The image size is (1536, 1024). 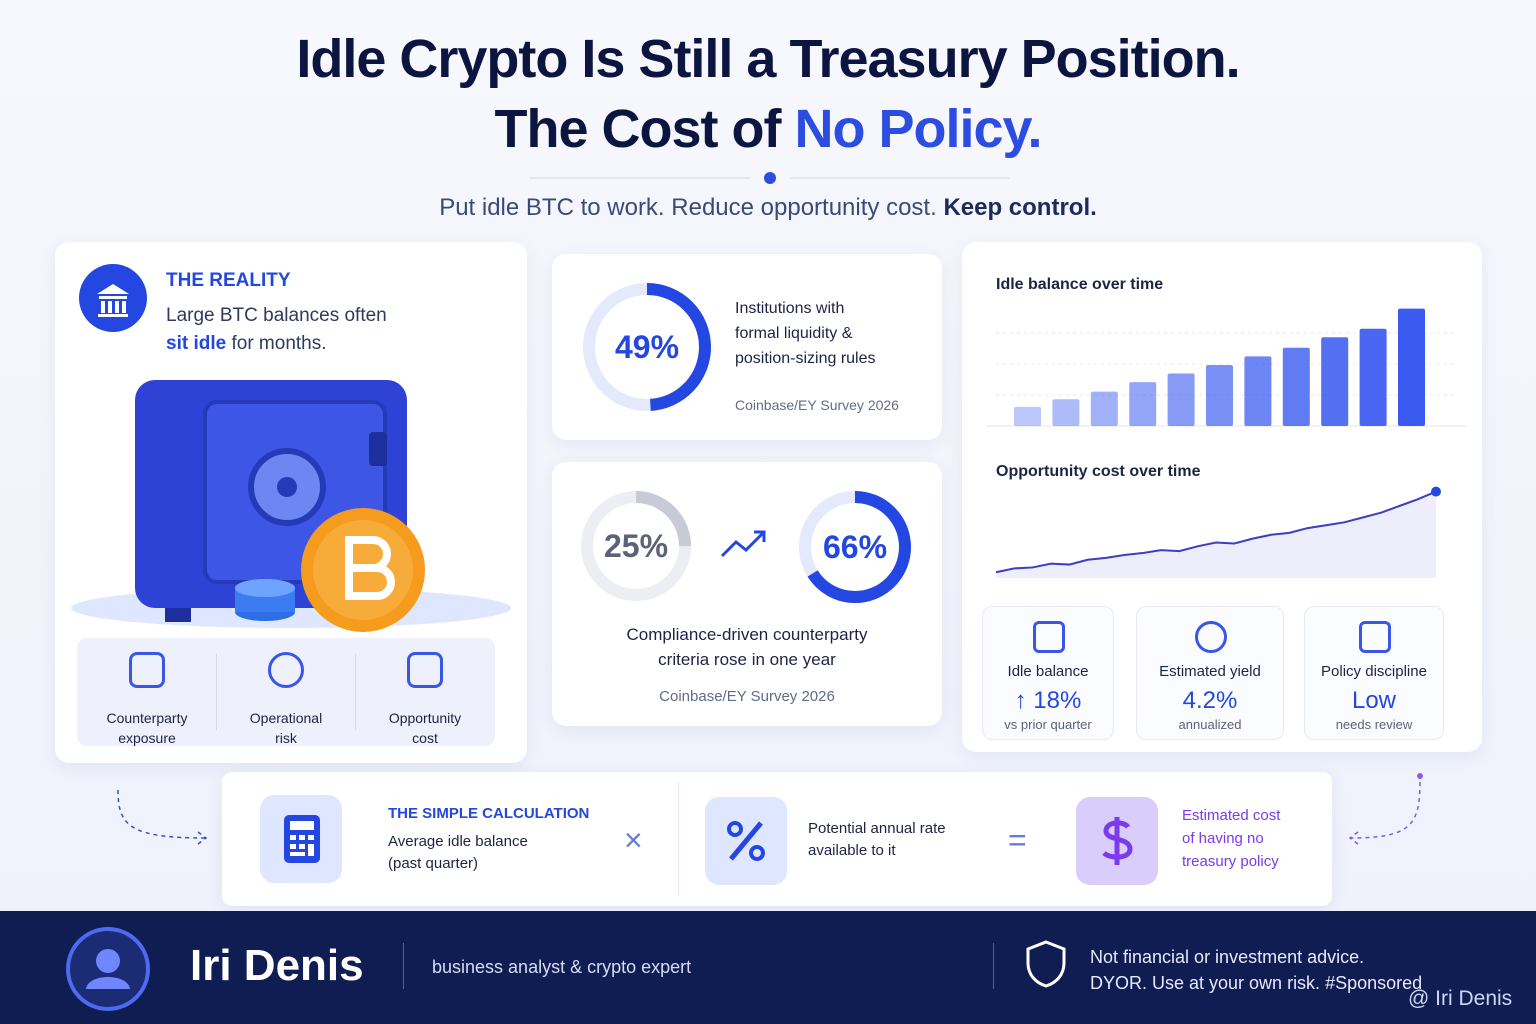 What do you see at coordinates (162, 817) in the screenshot?
I see `arrow-left` at bounding box center [162, 817].